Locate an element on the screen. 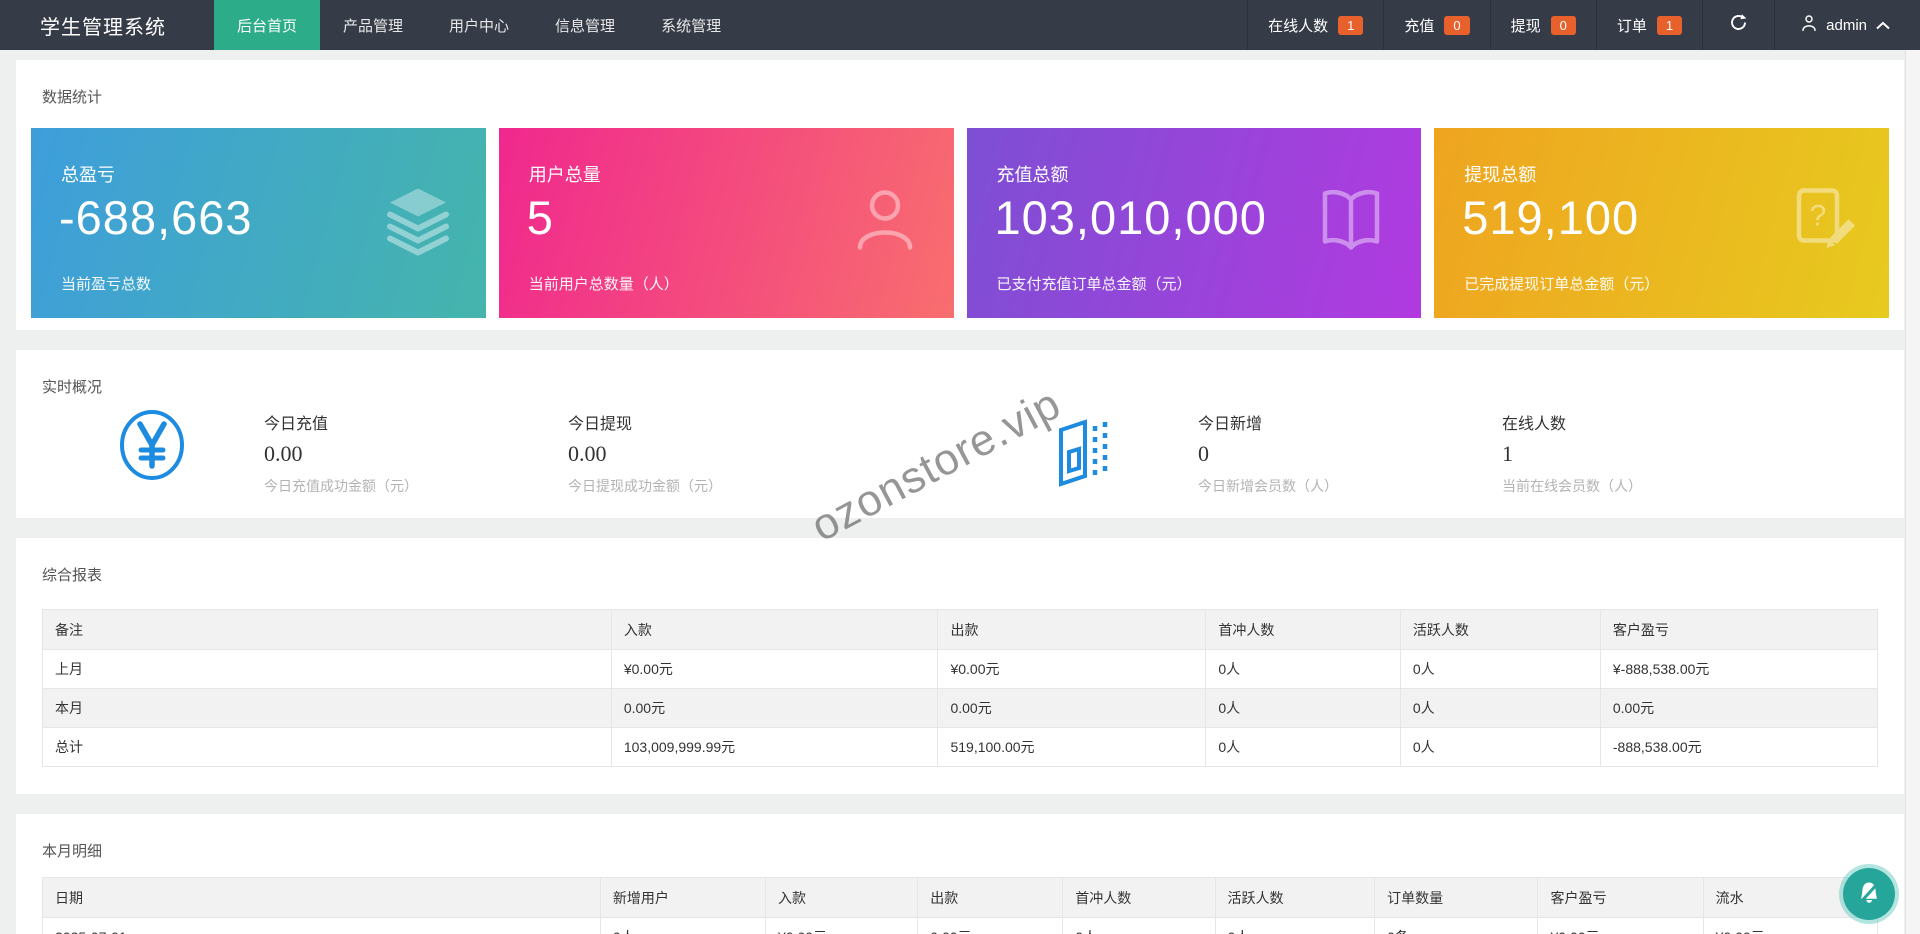 The width and height of the screenshot is (1920, 934). doc-question-icon: ? is located at coordinates (1821, 223).